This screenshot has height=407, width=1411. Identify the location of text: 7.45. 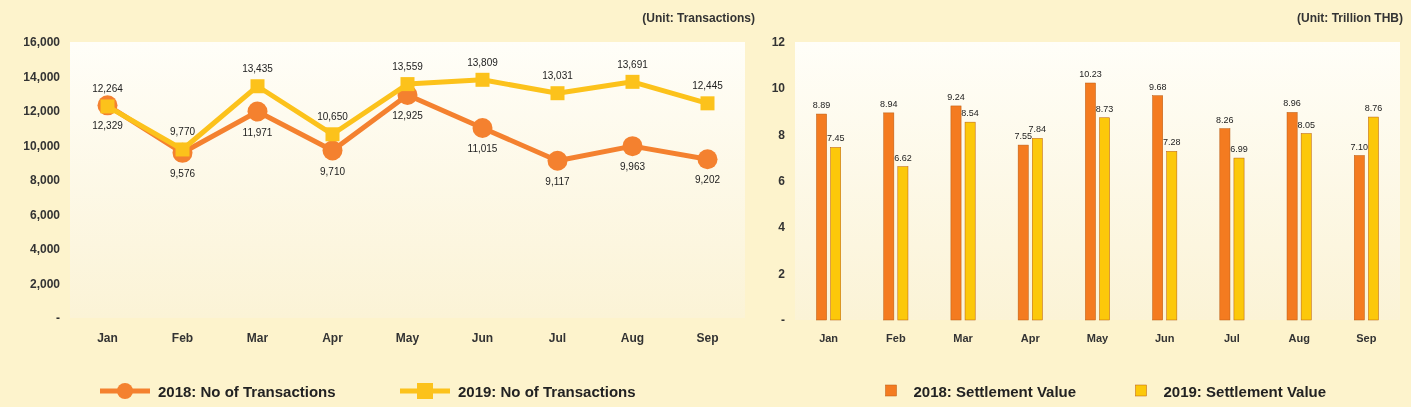
(835, 138).